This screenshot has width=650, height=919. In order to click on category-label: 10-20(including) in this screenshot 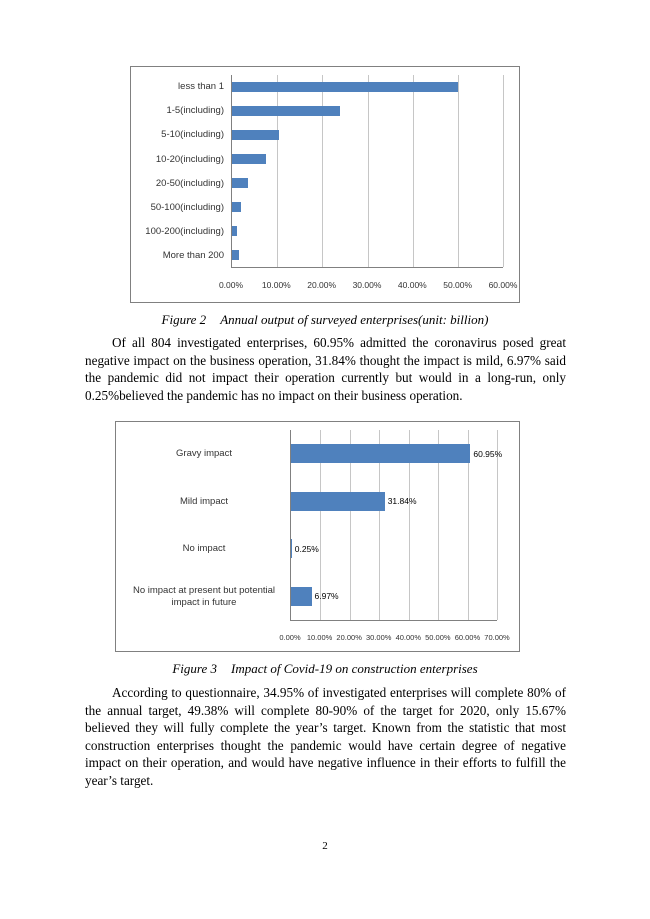, I will do `click(189, 159)`.